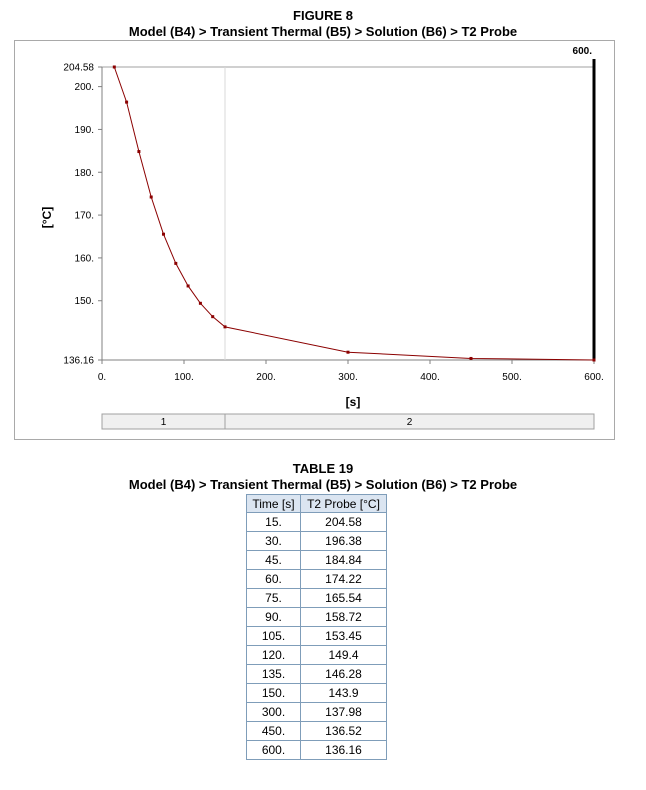 The image size is (646, 790). What do you see at coordinates (323, 468) in the screenshot?
I see `table-number: TABLE 19` at bounding box center [323, 468].